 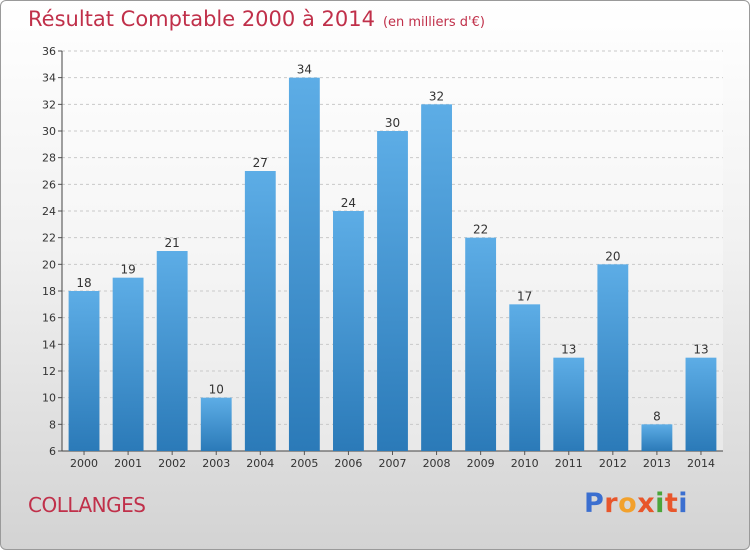 What do you see at coordinates (84, 463) in the screenshot?
I see `x-tick-label: 2000` at bounding box center [84, 463].